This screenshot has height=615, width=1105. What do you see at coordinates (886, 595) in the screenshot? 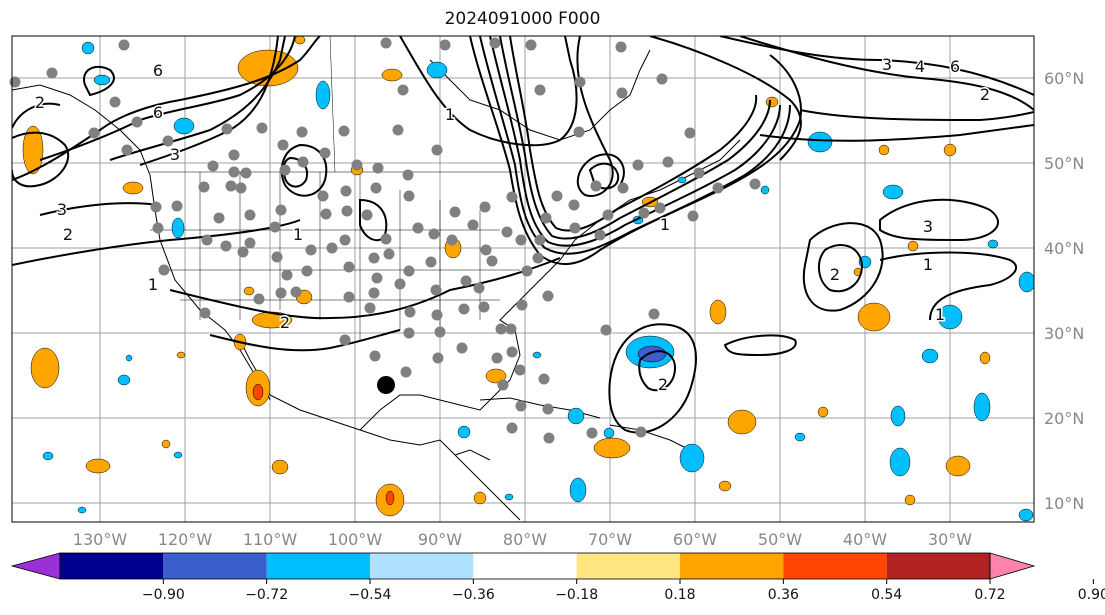
I see `colorbar-tick-label: 0.54` at bounding box center [886, 595].